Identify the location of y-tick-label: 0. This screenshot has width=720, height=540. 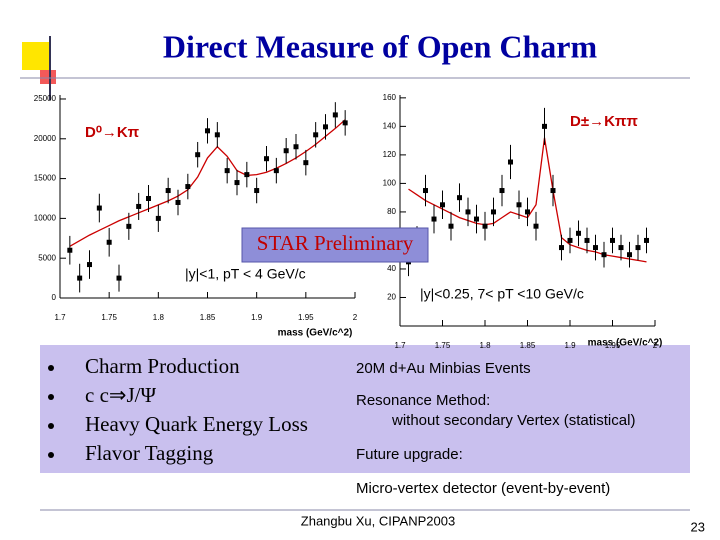
(54, 297).